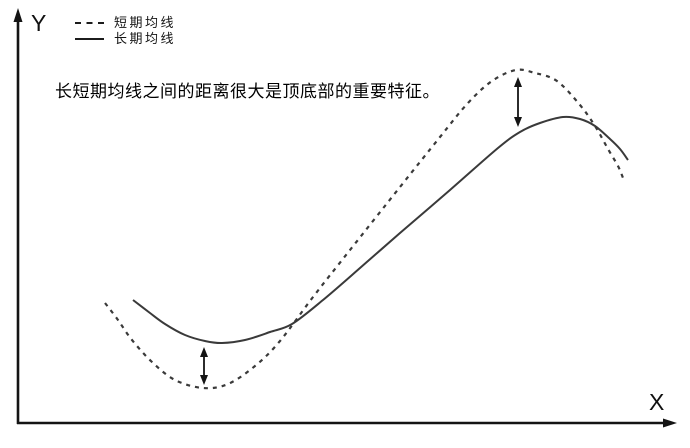 This screenshot has height=448, width=690. What do you see at coordinates (145, 22) in the screenshot?
I see `legend-label-short-term: 短期均线` at bounding box center [145, 22].